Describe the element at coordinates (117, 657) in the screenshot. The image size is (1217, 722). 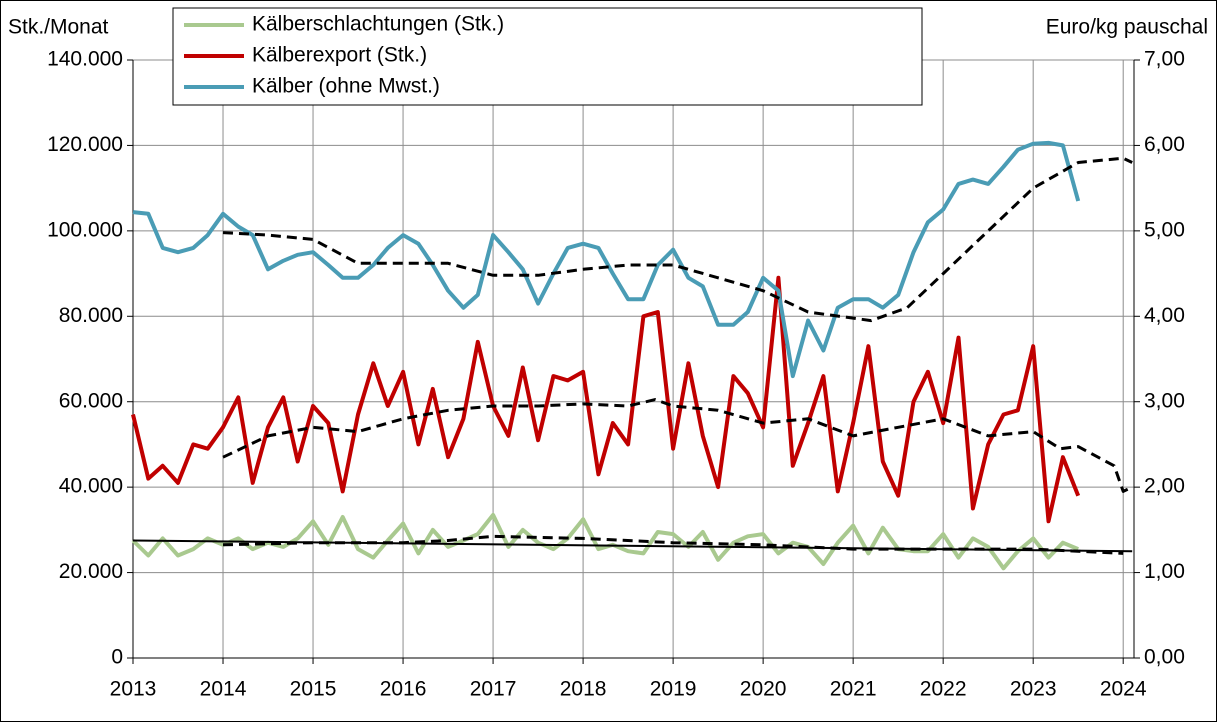
I see `y-tick-label: 0` at that location.